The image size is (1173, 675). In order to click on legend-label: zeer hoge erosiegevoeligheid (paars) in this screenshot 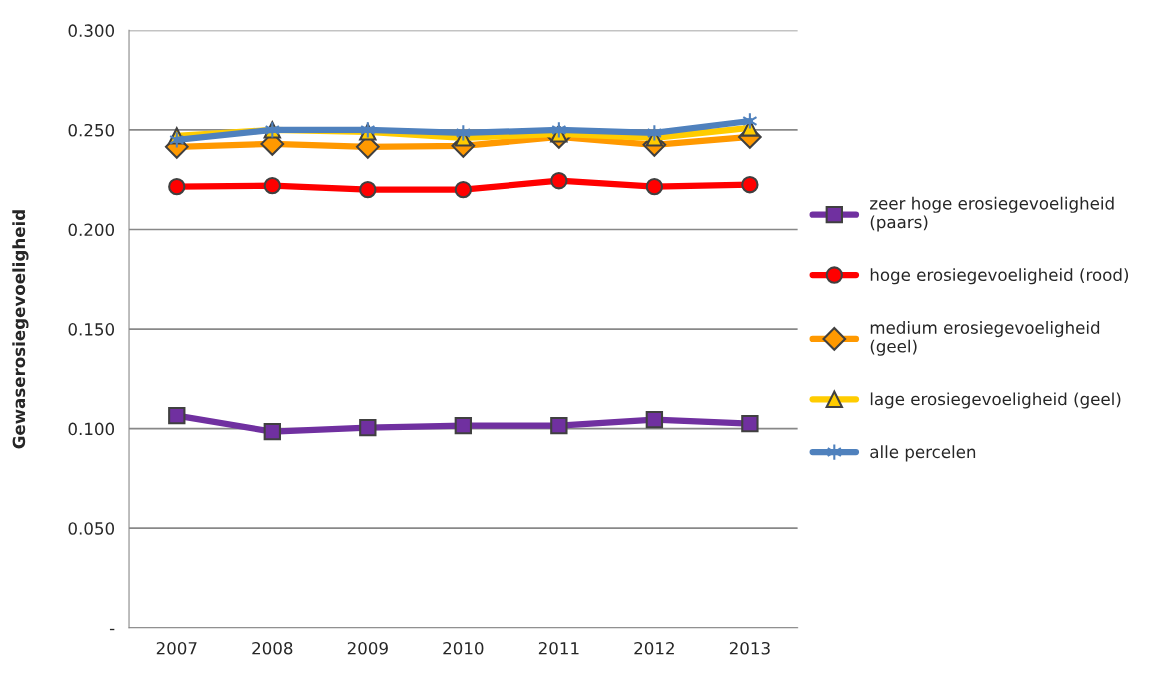, I will do `click(992, 214)`.